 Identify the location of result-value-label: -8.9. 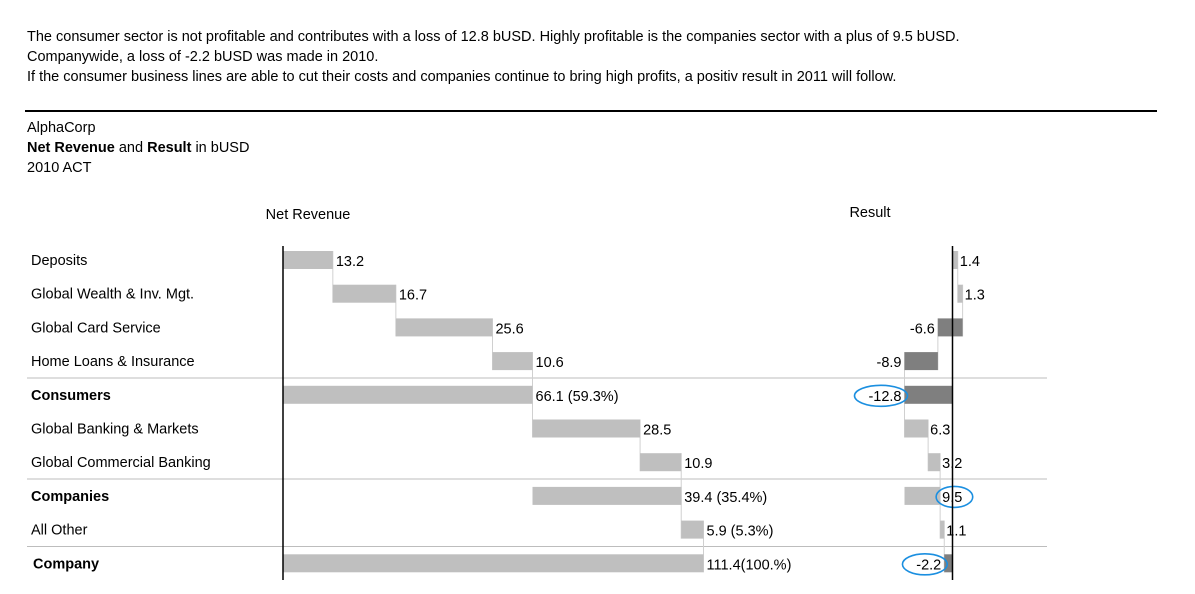
(889, 363).